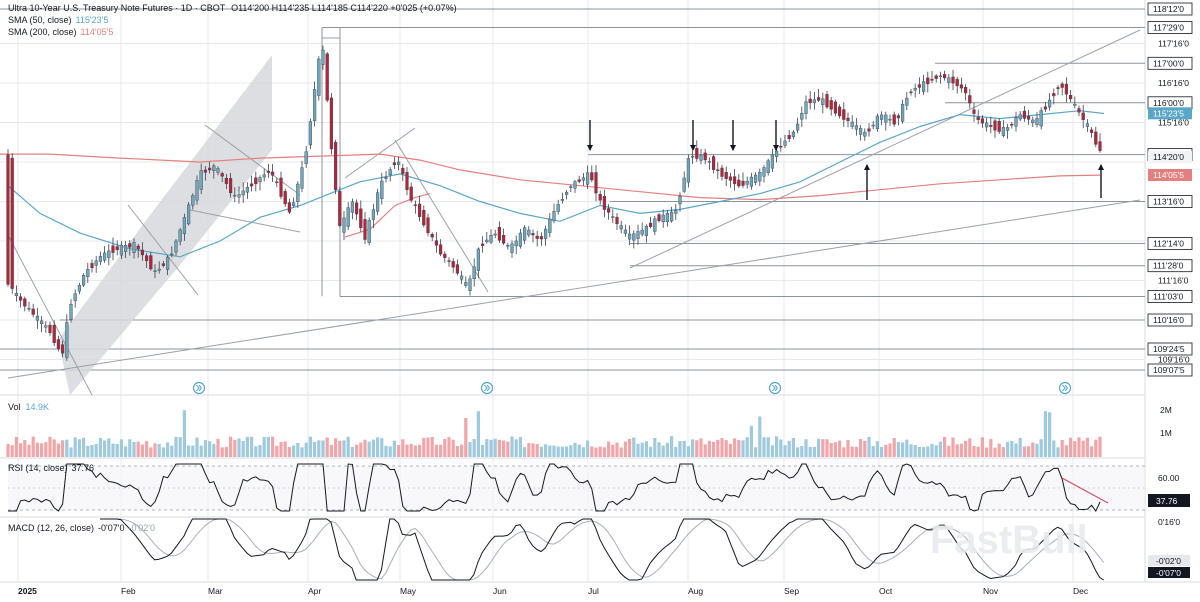  Describe the element at coordinates (776, 148) in the screenshot. I see `down-arrow-head` at that location.